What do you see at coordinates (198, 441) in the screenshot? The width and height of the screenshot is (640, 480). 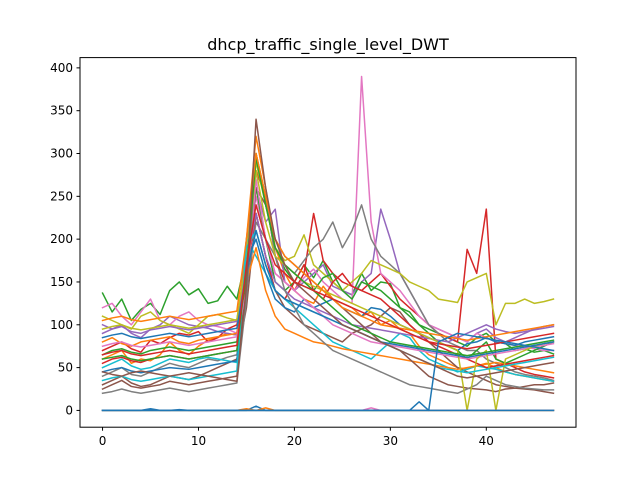 I see `x-tick-label-1: 10` at bounding box center [198, 441].